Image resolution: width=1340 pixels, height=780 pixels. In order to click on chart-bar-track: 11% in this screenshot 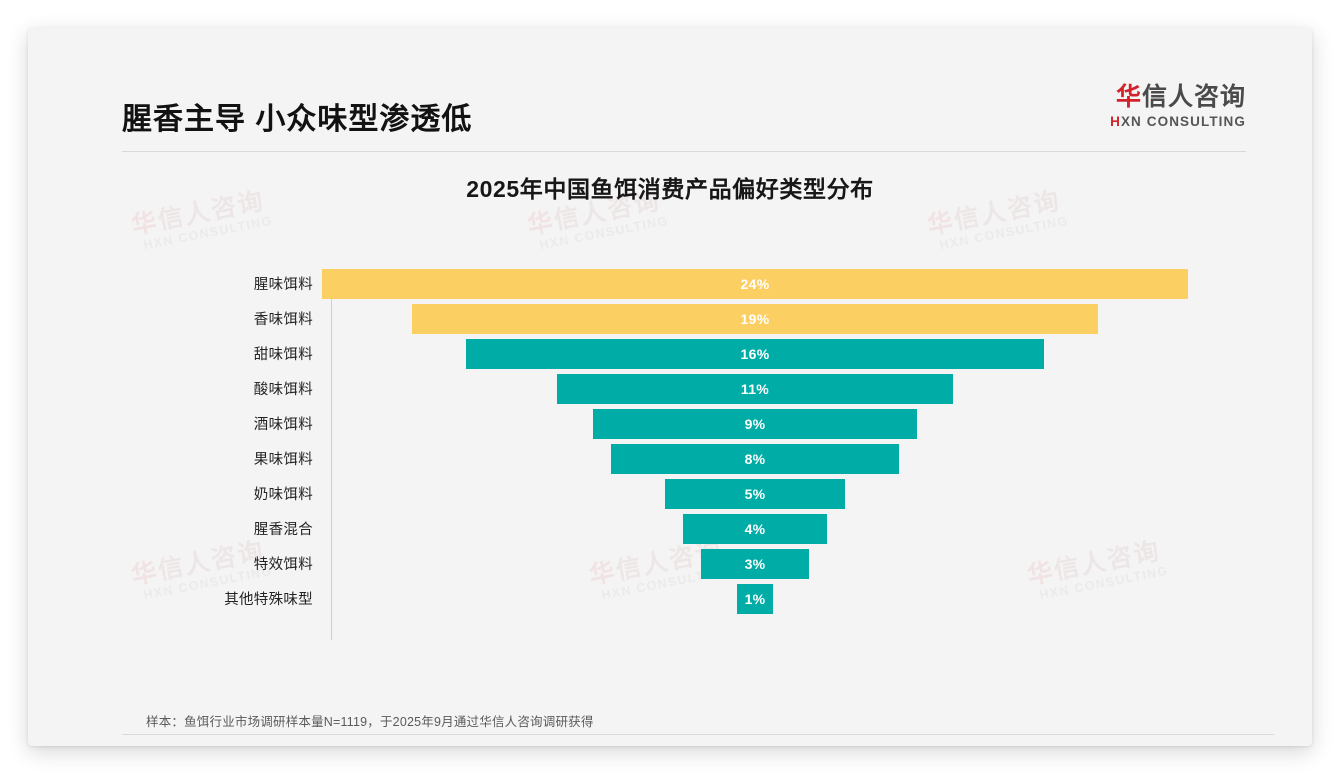, I will do `click(755, 388)`.